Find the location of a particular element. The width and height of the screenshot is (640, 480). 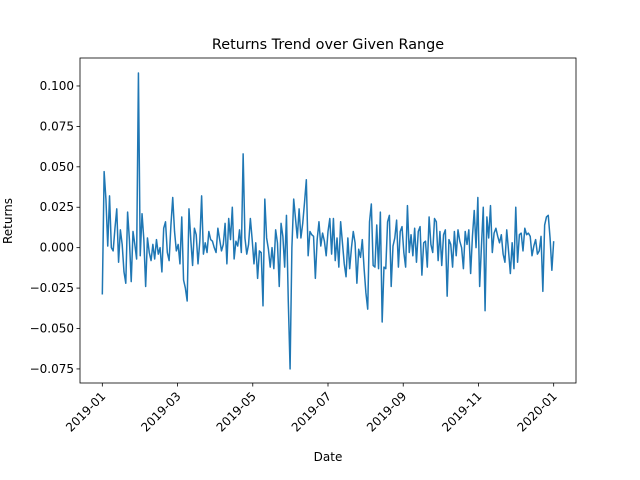

chart-title: Returns Trend over Given Range is located at coordinates (328, 45).